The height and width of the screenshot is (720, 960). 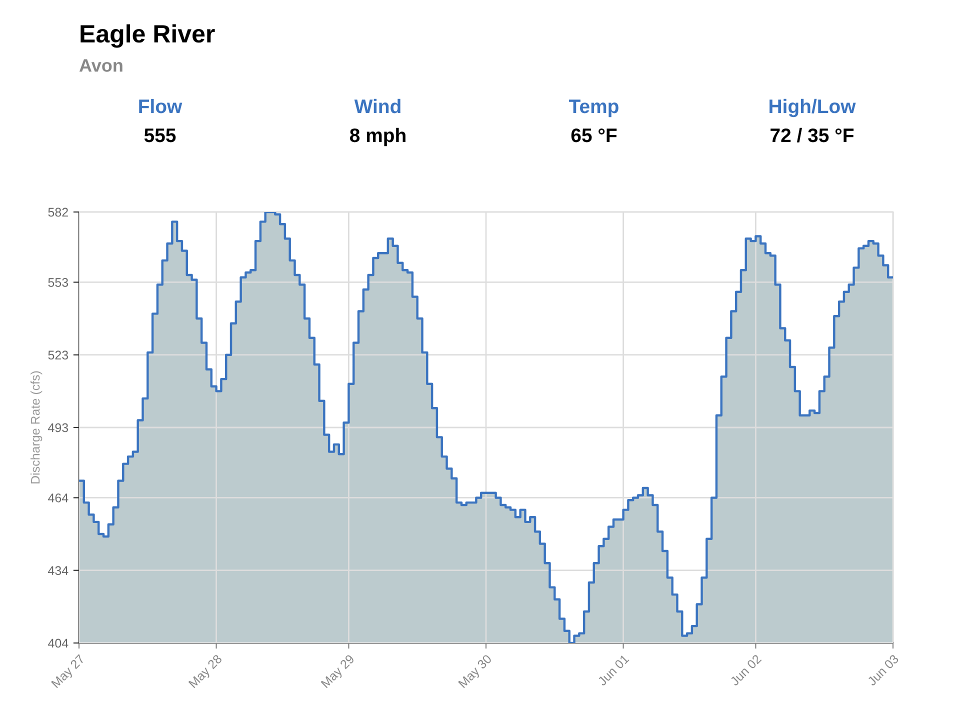 I want to click on text: Temp, so click(x=593, y=109).